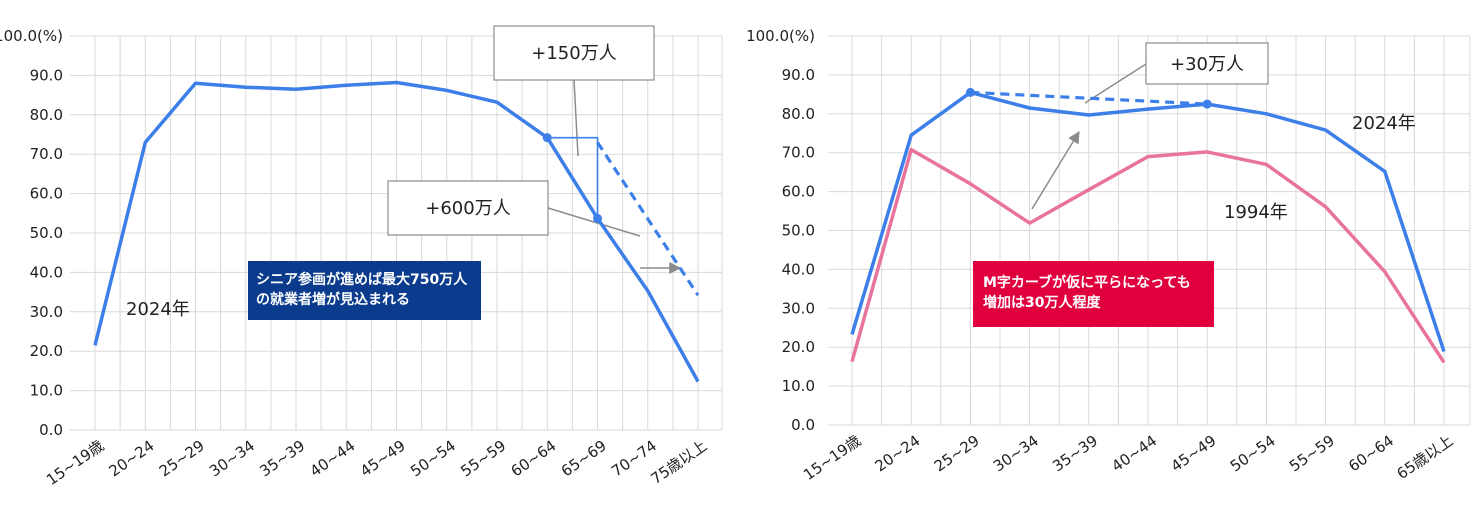 This screenshot has width=1484, height=513. Describe the element at coordinates (1055, 170) in the screenshot. I see `right-arrow-icon` at that location.